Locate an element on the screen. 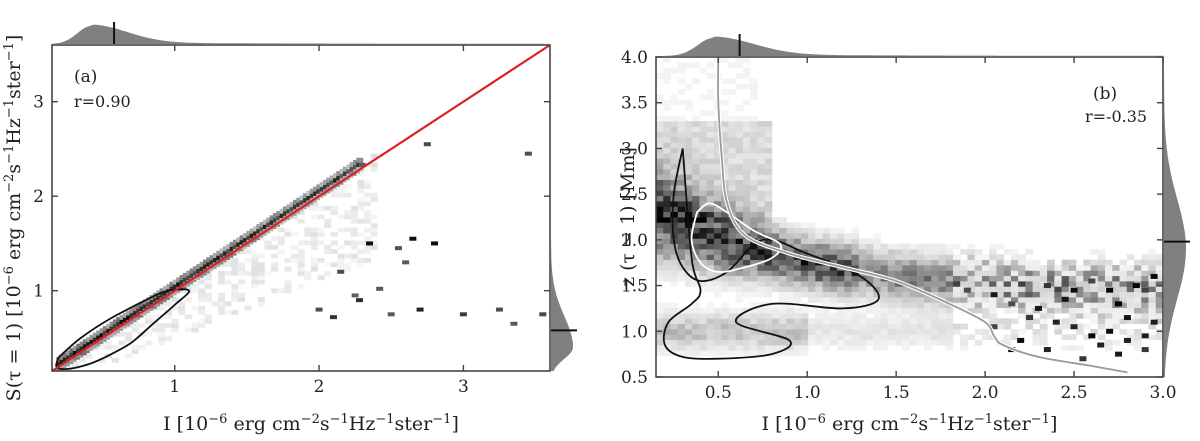 This screenshot has width=1200, height=441. label-text-part: S(τ = 1) [10 is located at coordinates (14, 343).